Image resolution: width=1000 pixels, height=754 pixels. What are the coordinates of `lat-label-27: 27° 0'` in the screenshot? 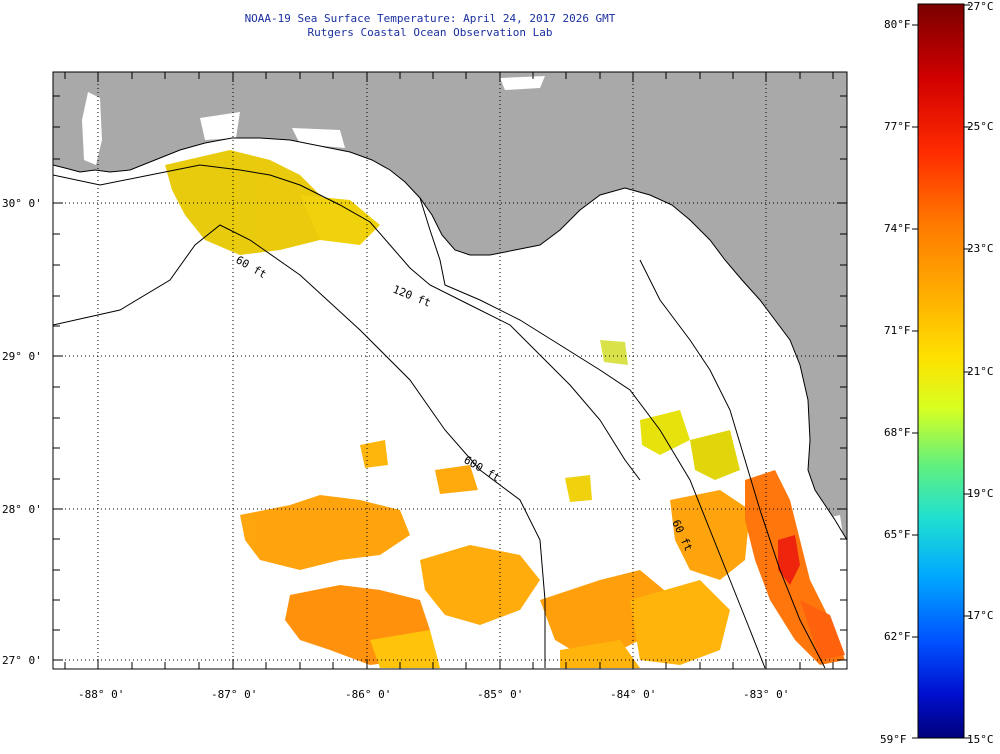 It's located at (22, 660).